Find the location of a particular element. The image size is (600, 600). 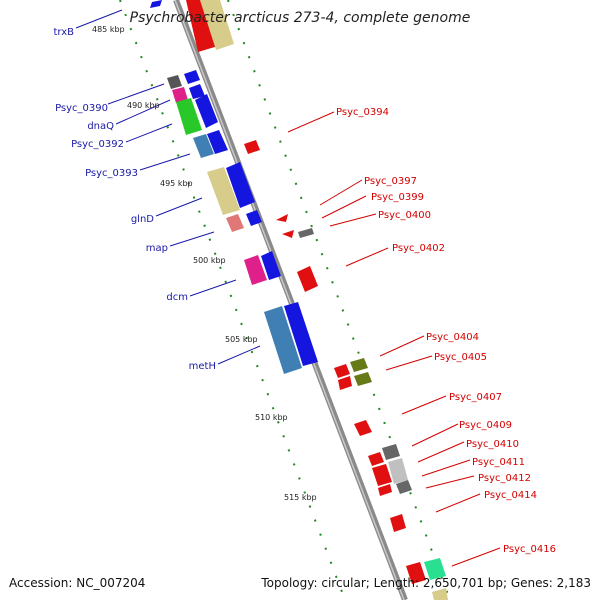

gene-label-psyc-0411: Psyc_0411 is located at coordinates (498, 462).